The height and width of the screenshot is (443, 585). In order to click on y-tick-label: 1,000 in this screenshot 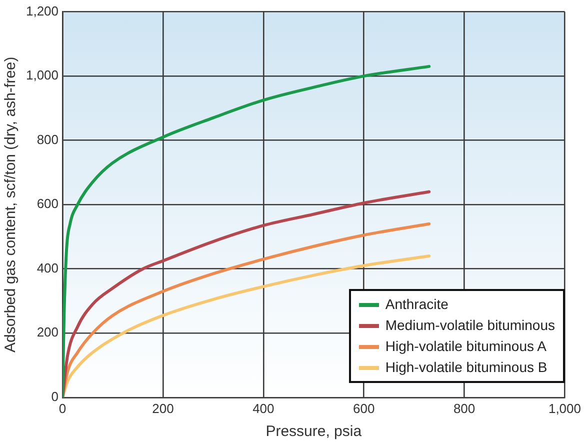, I will do `click(42, 75)`.